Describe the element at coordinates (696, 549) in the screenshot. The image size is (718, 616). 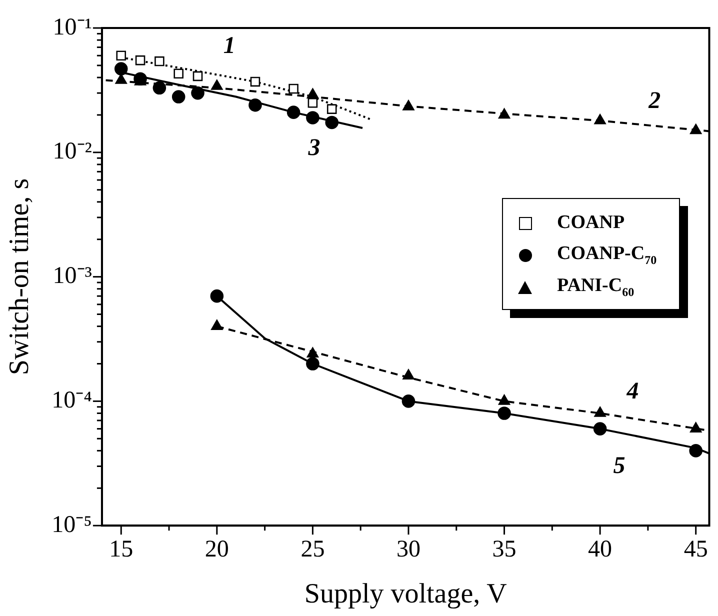
I see `x-tick-label: 45` at that location.